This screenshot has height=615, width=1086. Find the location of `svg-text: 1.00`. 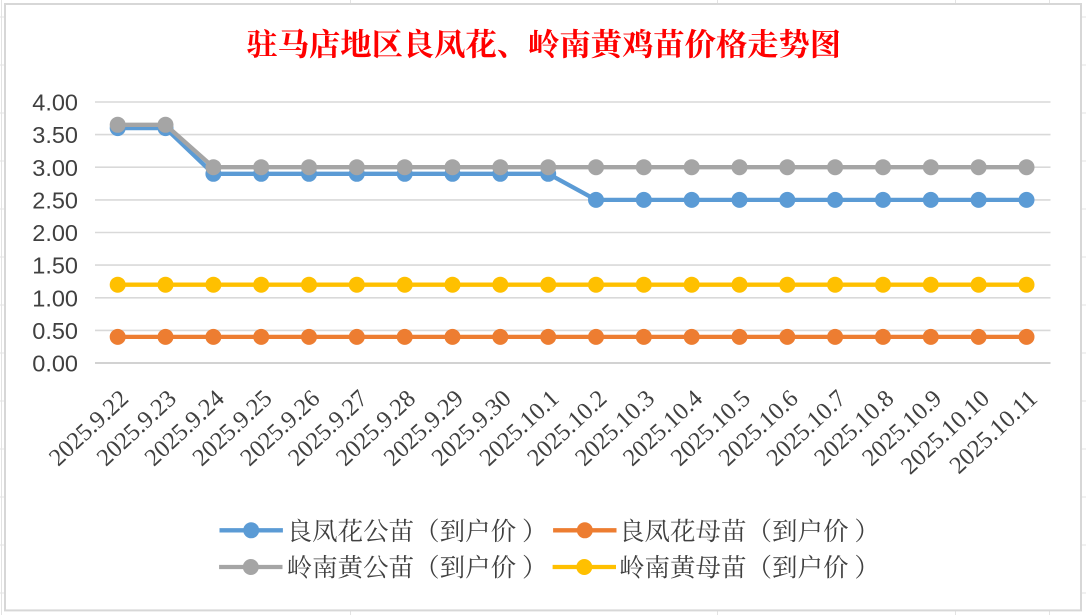

svg-text: 1.00 is located at coordinates (55, 298).